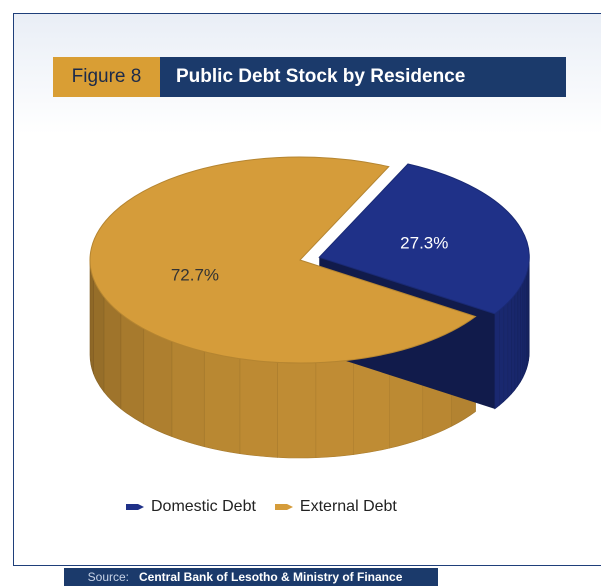 Image resolution: width=602 pixels, height=586 pixels. I want to click on figure-title-bar: Figure 8 Public Debt Stock by Residence, so click(309, 77).